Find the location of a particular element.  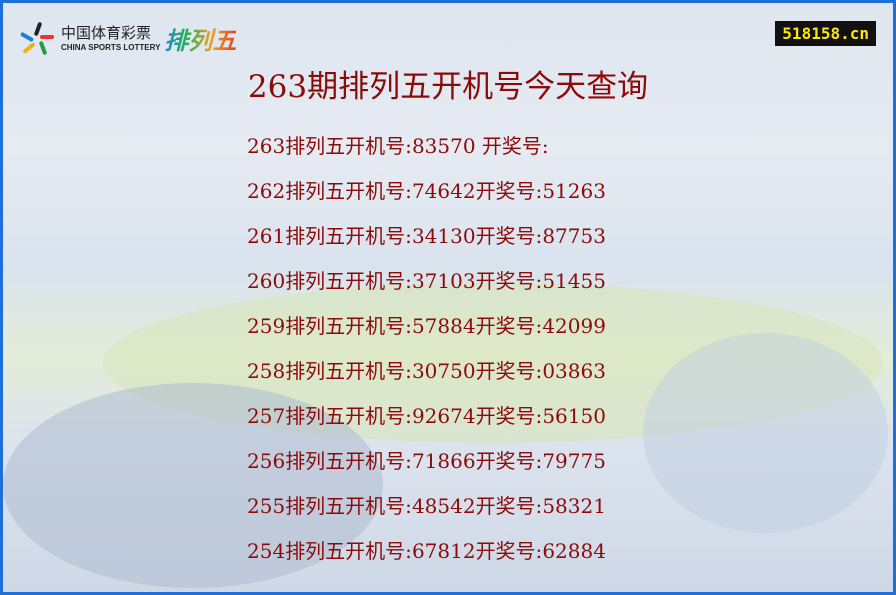

list-item: 257排列五开机号:92674开奖号:56150 is located at coordinates (426, 423).